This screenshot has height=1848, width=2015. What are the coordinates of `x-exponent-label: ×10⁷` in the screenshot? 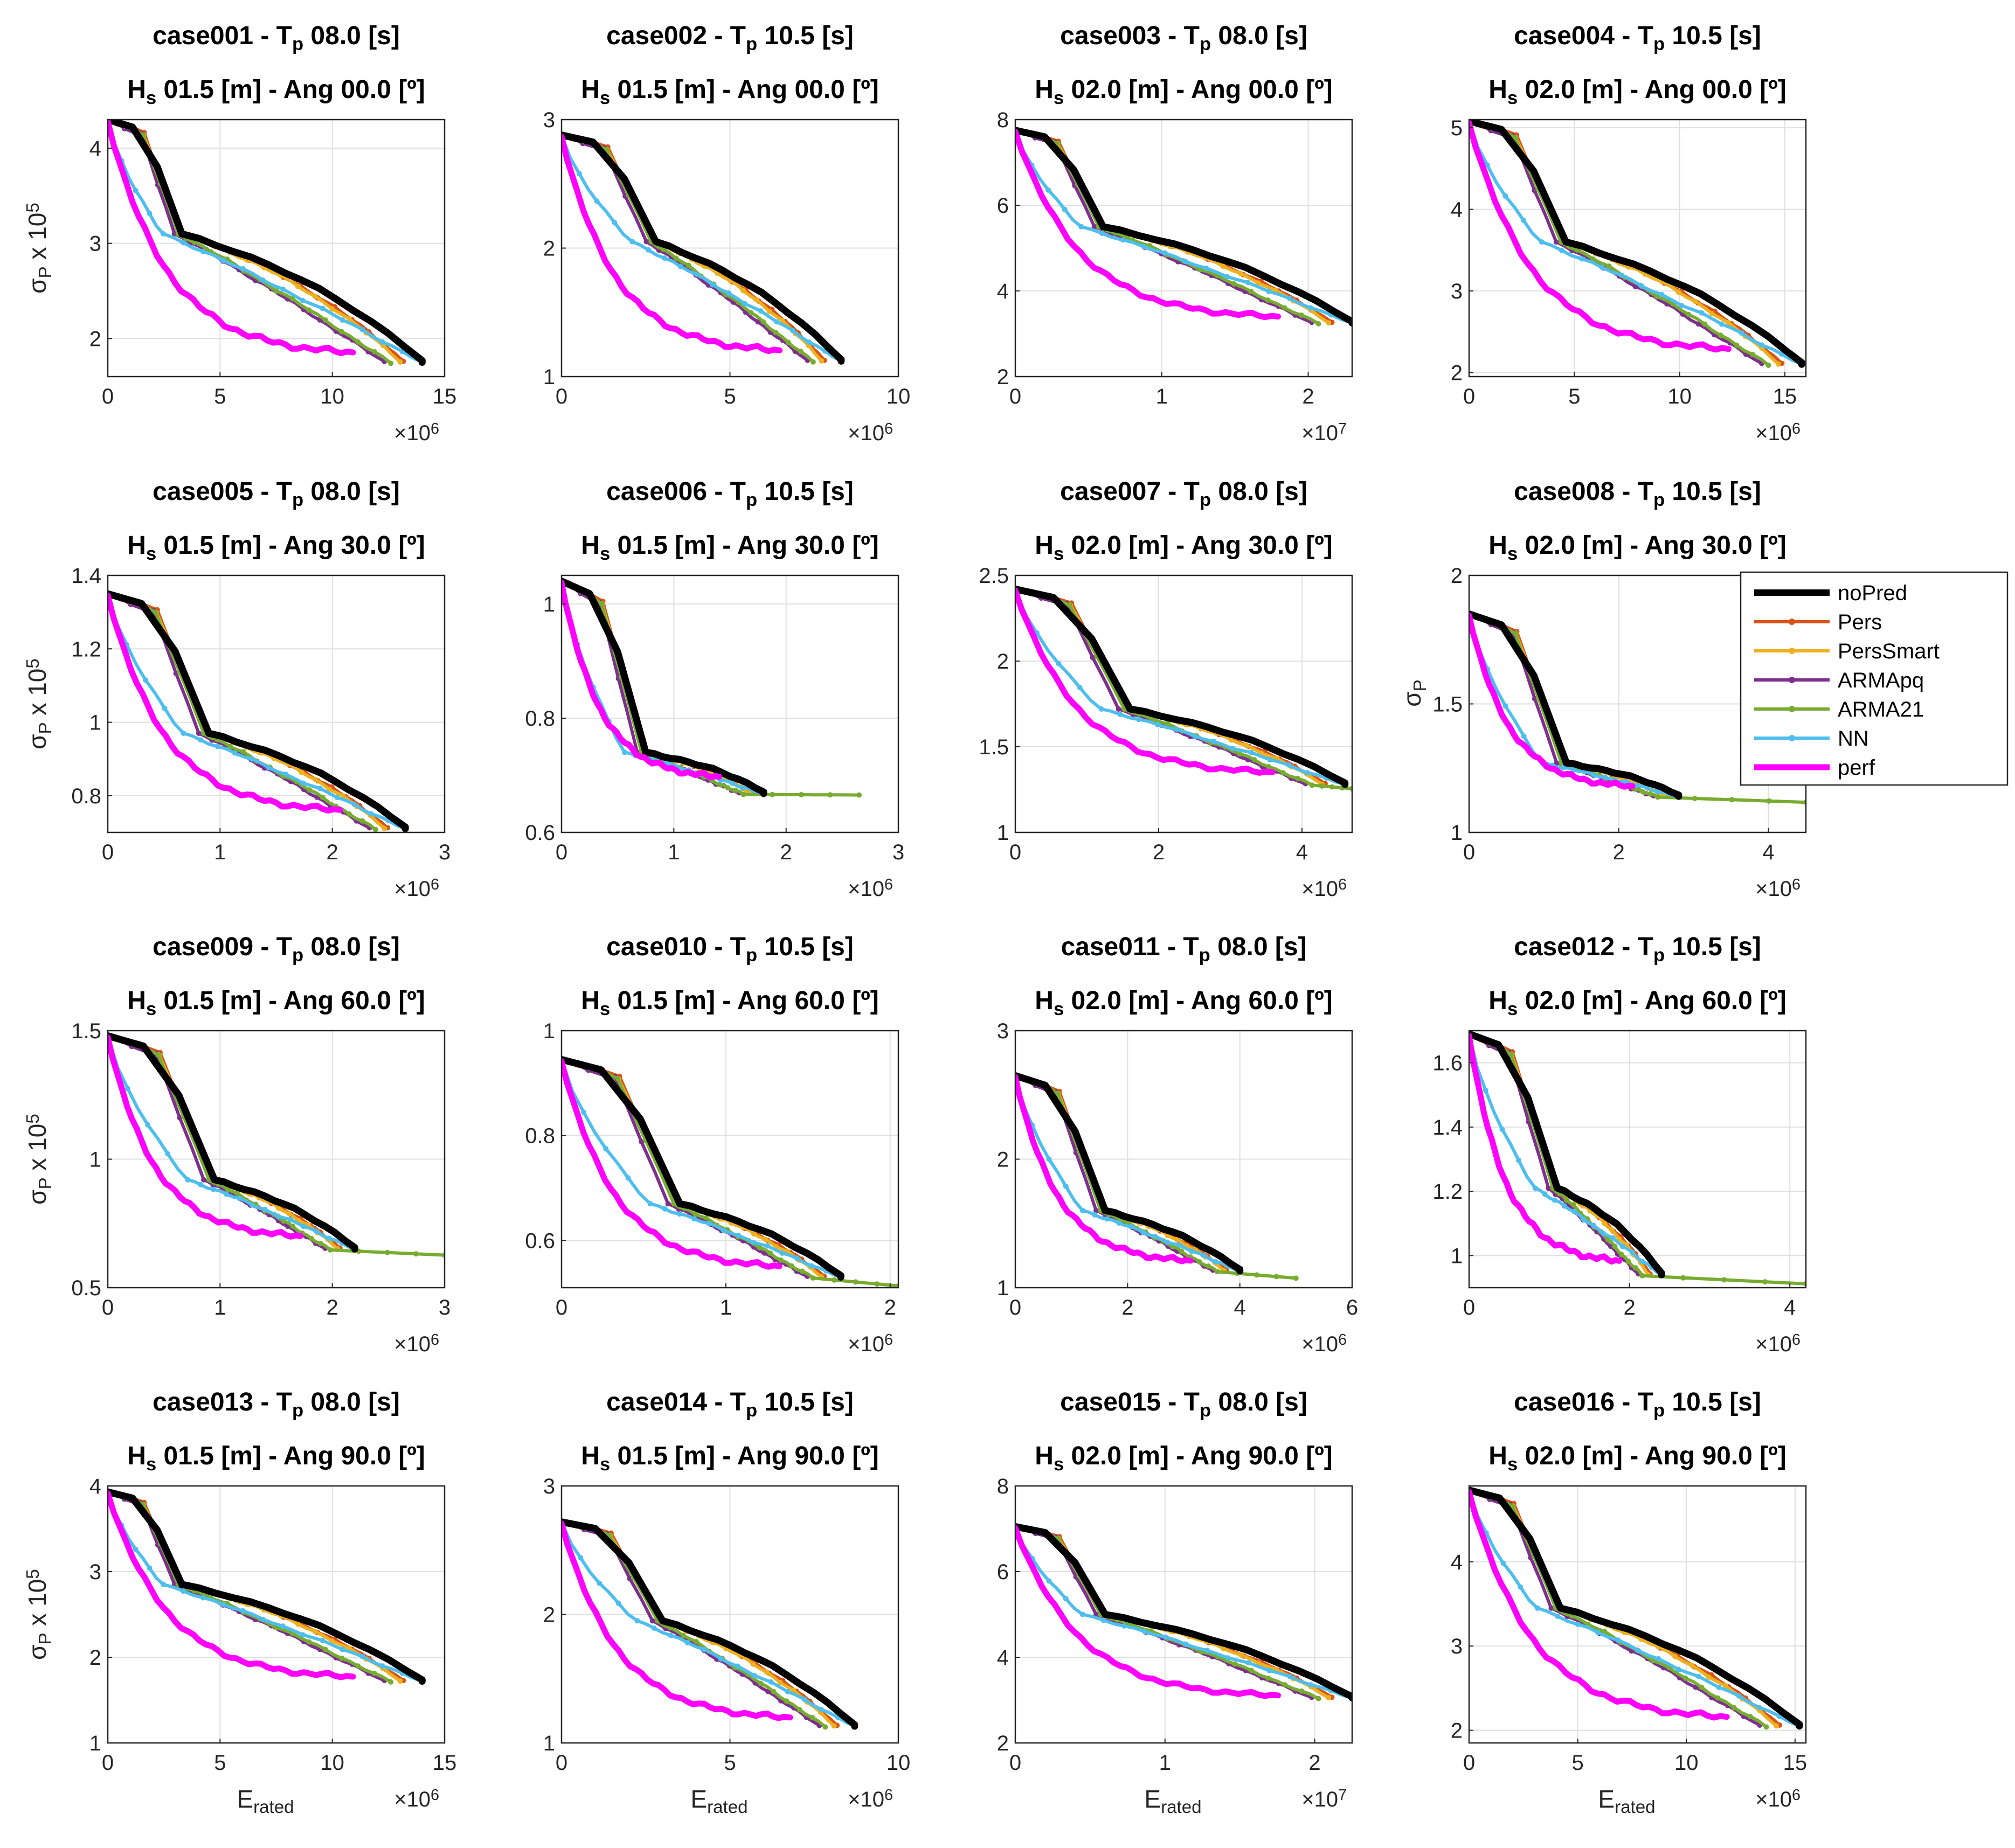 It's located at (1324, 432).